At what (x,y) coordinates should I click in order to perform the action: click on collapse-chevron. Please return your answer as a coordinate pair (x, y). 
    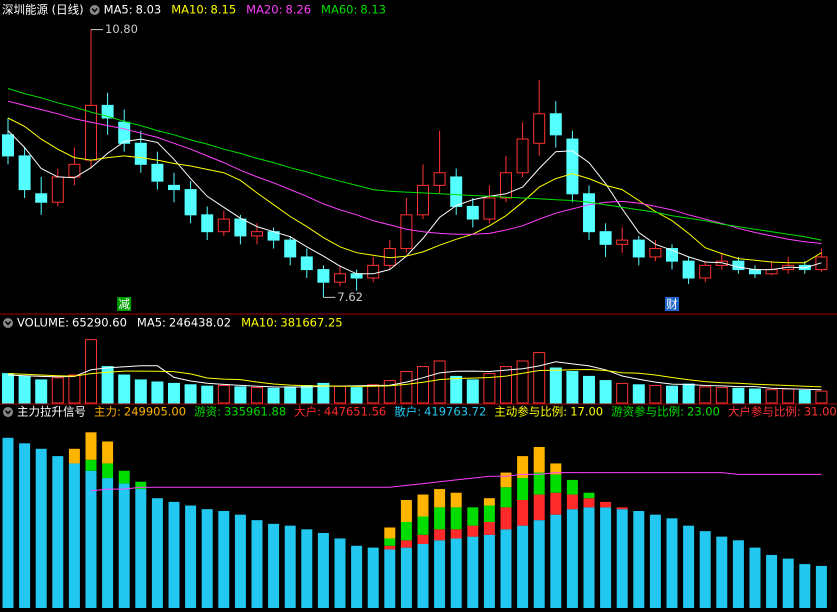
    Looking at the image, I should click on (8, 412).